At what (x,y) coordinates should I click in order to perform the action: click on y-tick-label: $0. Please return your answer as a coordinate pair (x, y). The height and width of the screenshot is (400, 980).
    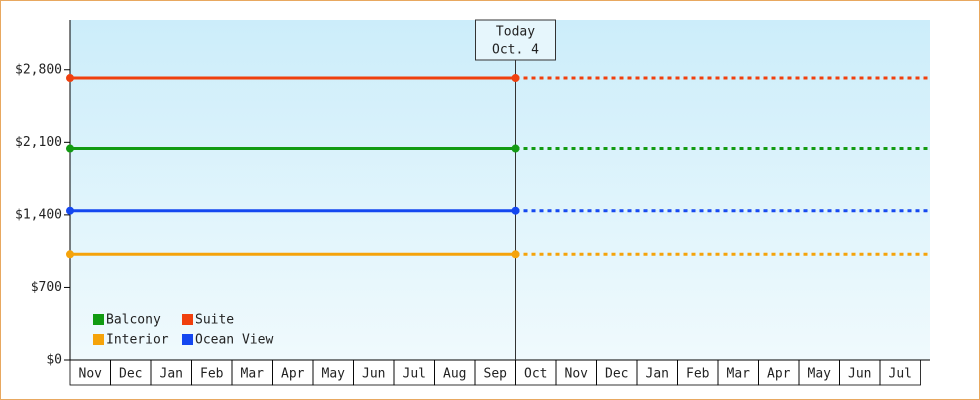
    Looking at the image, I should click on (54, 360).